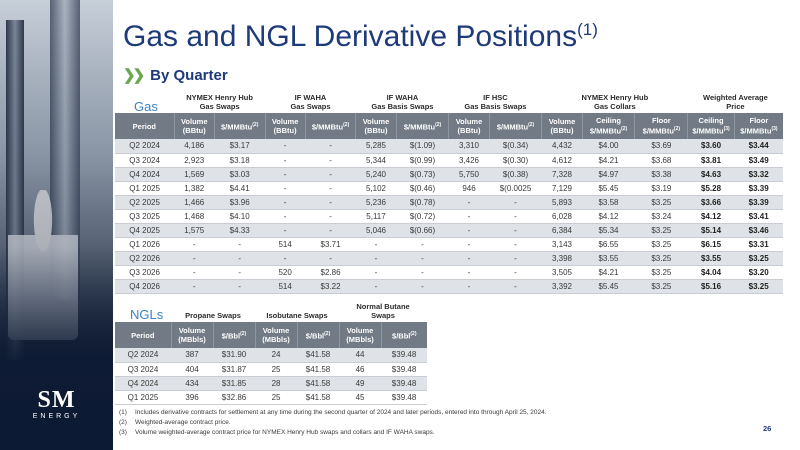  What do you see at coordinates (234, 355) in the screenshot?
I see `table-cell: $31.90` at bounding box center [234, 355].